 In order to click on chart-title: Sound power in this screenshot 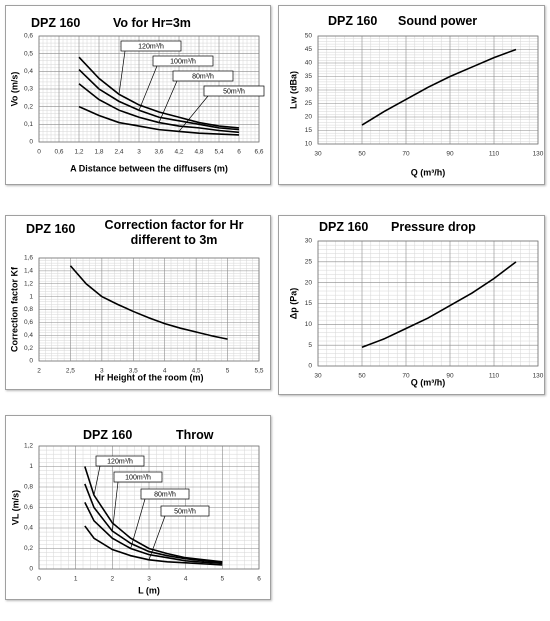, I will do `click(438, 21)`.